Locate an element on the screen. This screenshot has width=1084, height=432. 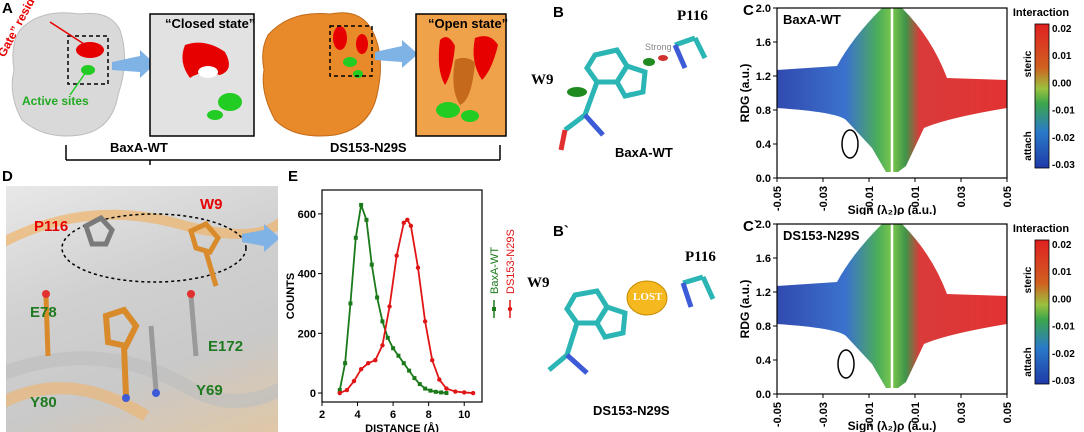
mutant-surface is located at coordinates (321, 74).